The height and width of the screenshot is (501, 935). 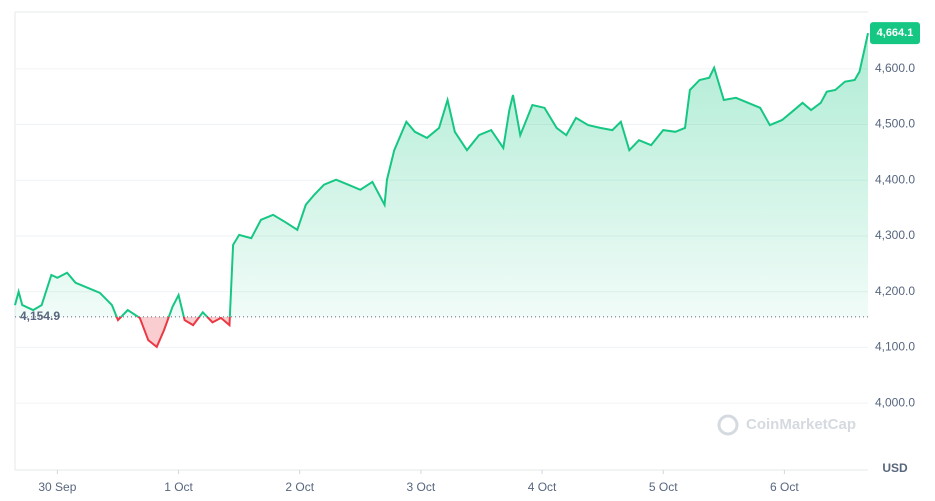 What do you see at coordinates (178, 487) in the screenshot?
I see `x-tick-label: 1 Oct` at bounding box center [178, 487].